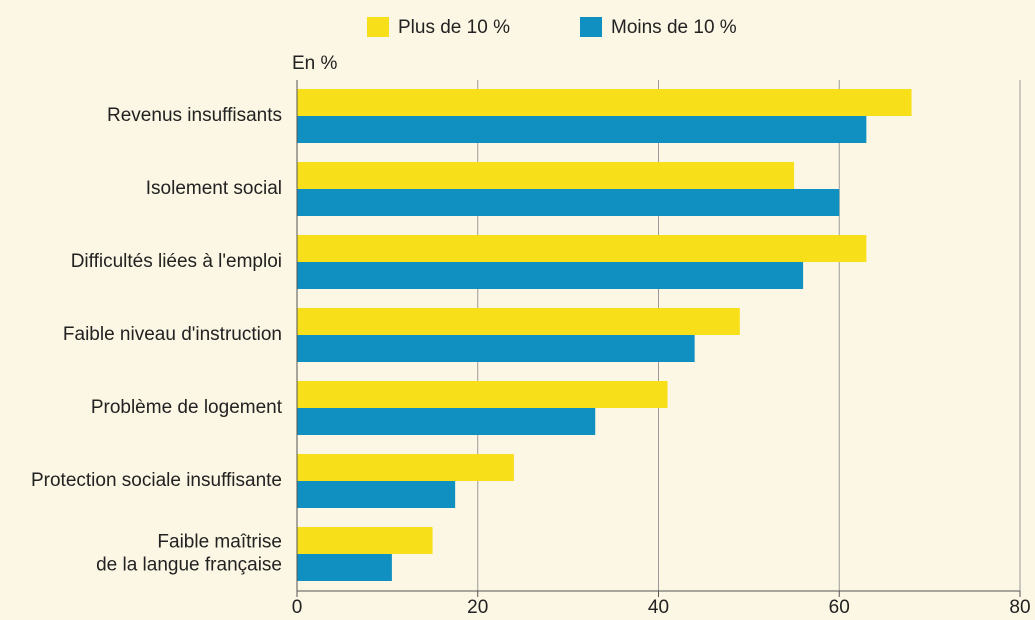 The height and width of the screenshot is (620, 1035). Describe the element at coordinates (315, 63) in the screenshot. I see `axis-label: En %` at that location.